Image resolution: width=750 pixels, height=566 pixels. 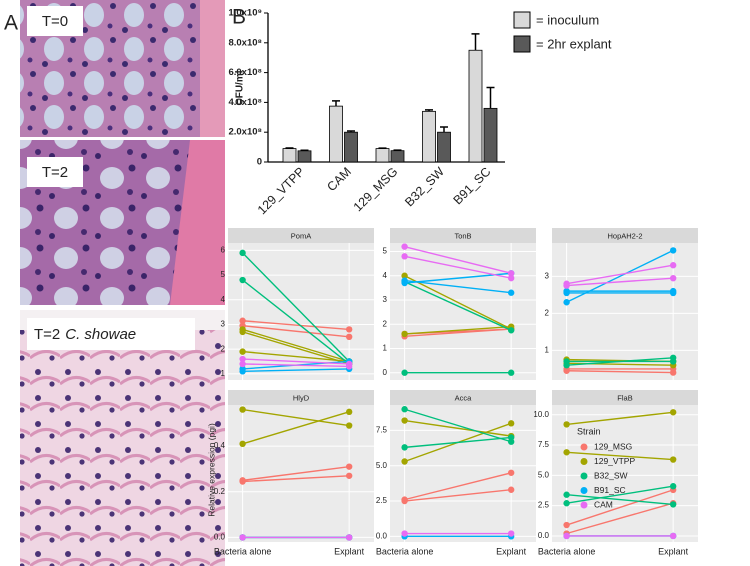 What do you see at coordinates (511, 551) in the screenshot?
I see `x-tick-label: Explant` at bounding box center [511, 551].